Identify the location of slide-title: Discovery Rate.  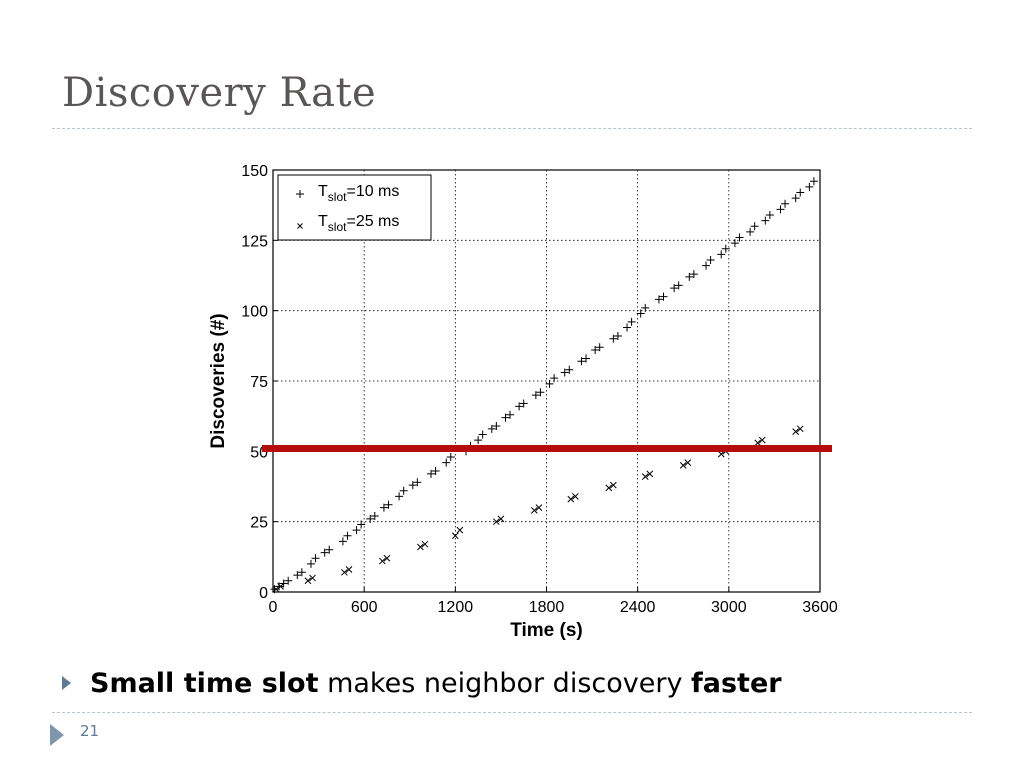
(219, 93).